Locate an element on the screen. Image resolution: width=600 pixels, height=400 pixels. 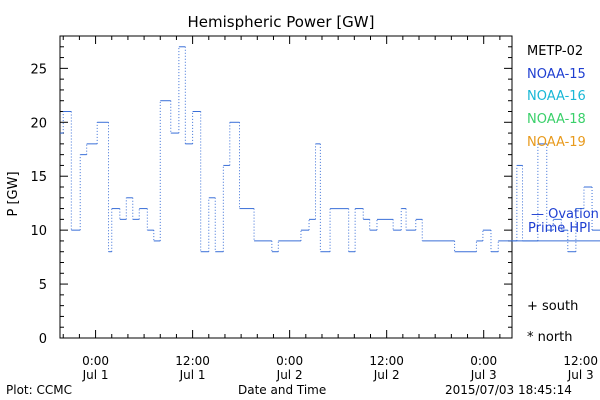
y-axis-label: P [GW] is located at coordinates (13, 193).